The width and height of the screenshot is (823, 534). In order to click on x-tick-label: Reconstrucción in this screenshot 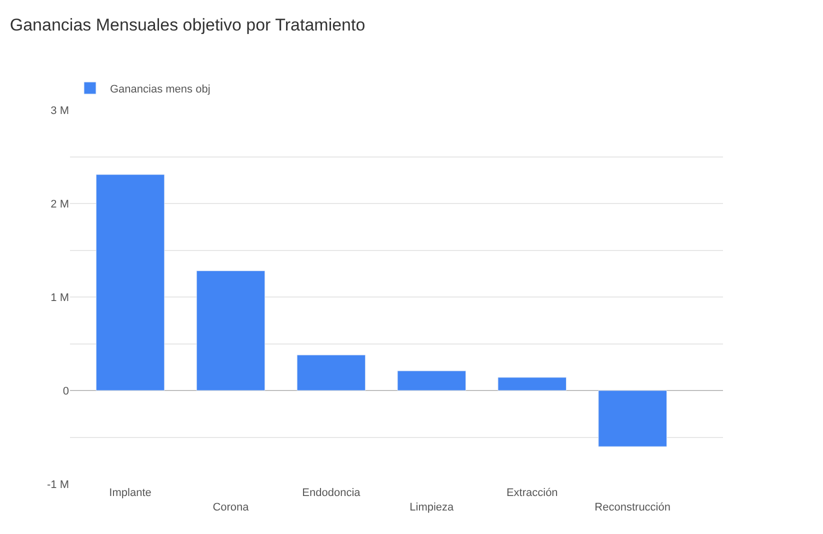, I will do `click(632, 507)`.